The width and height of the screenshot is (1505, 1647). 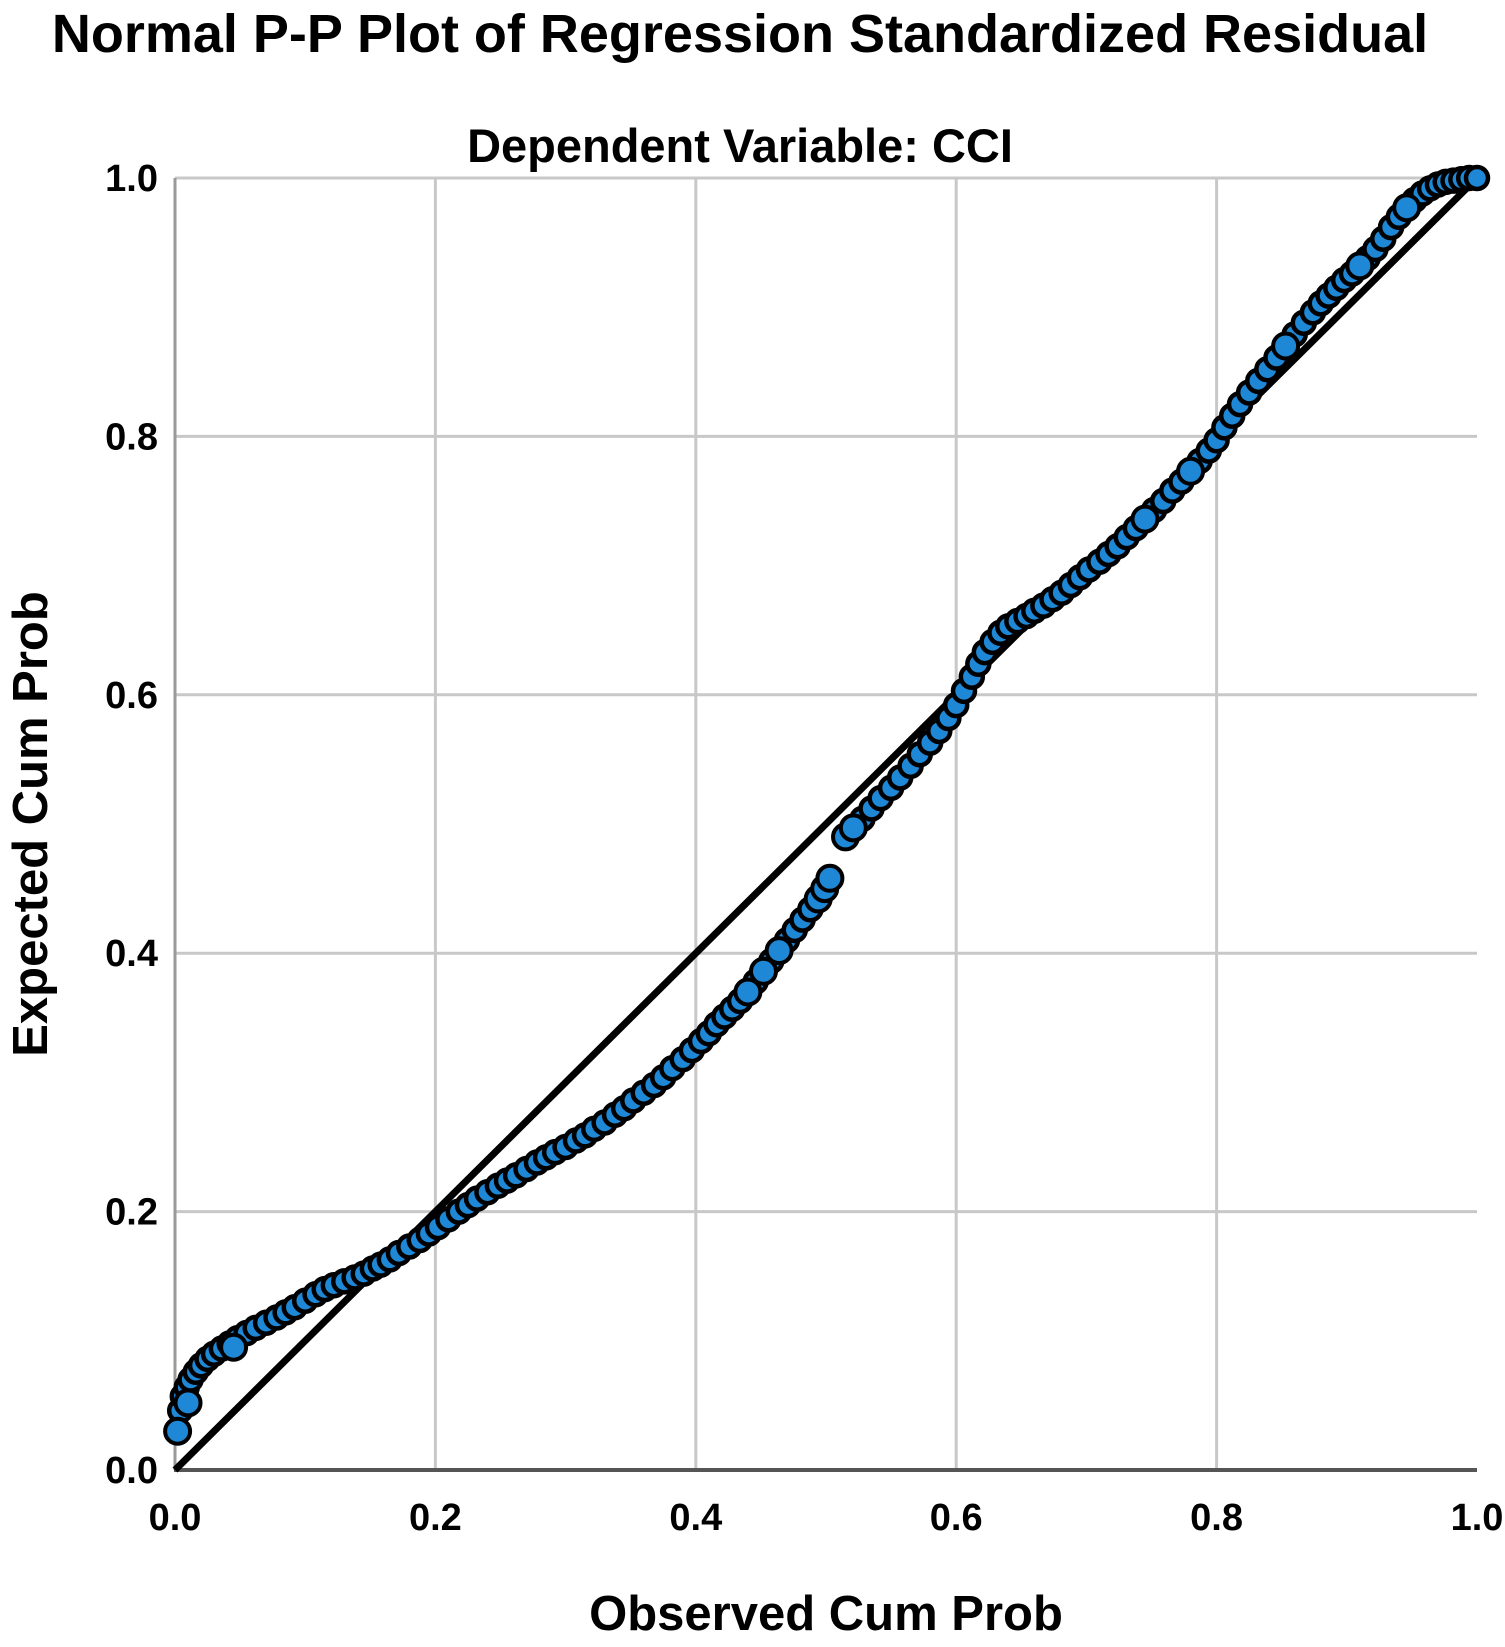 What do you see at coordinates (131, 437) in the screenshot?
I see `y-tick-label: 0.8` at bounding box center [131, 437].